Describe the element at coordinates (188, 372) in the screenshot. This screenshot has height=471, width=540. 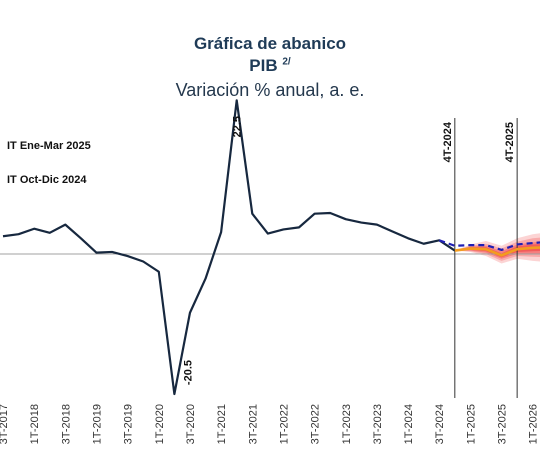
I see `data-label: -20.5` at that location.